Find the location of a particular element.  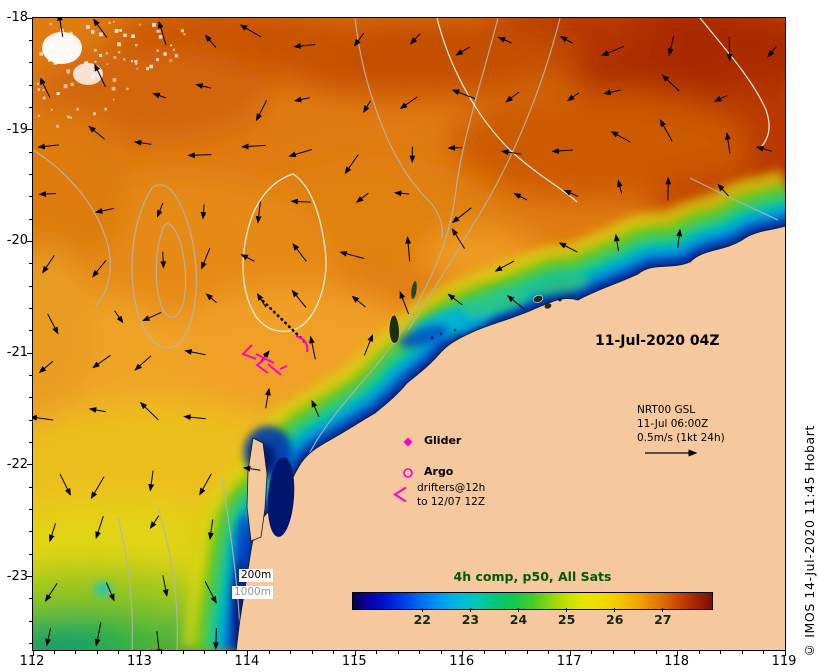

credit-text: © IMOS 14-Jul-2020 11:45 Hobart is located at coordinates (809, 541).